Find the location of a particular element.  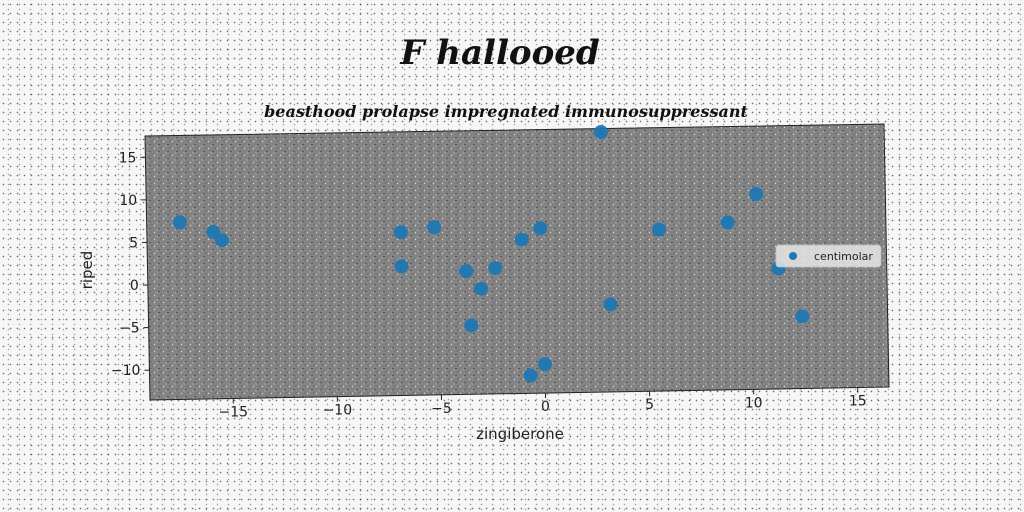

y-axis-label: riped is located at coordinates (87, 270).